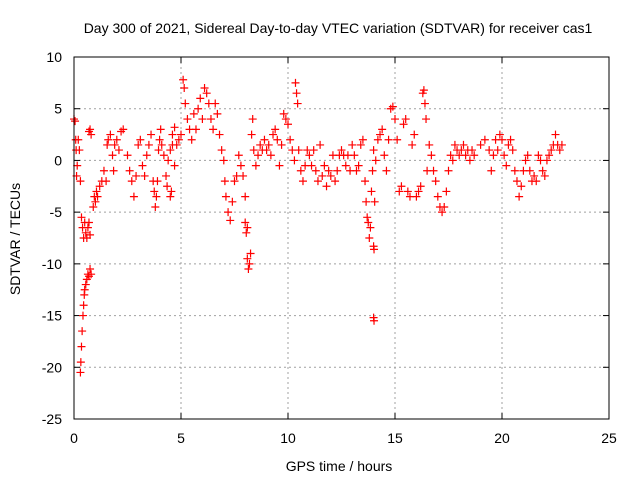  I want to click on y-tick-labels: -25 -20 -15 -10 -5 0 5 10, so click(52, 238).